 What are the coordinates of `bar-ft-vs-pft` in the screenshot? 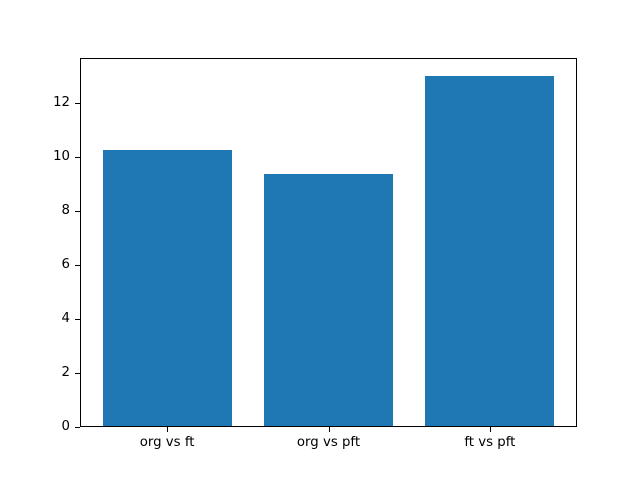 It's located at (490, 251).